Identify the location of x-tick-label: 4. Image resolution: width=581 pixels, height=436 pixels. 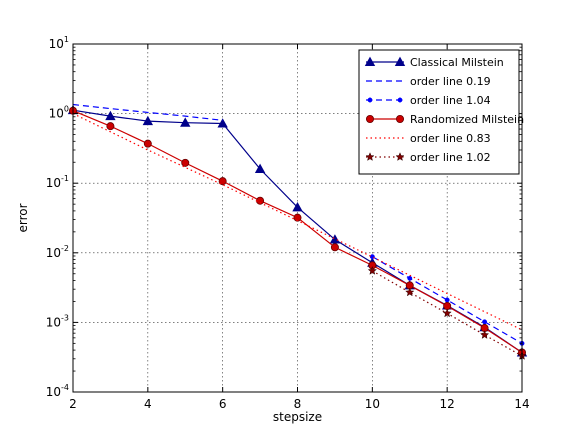
(148, 404).